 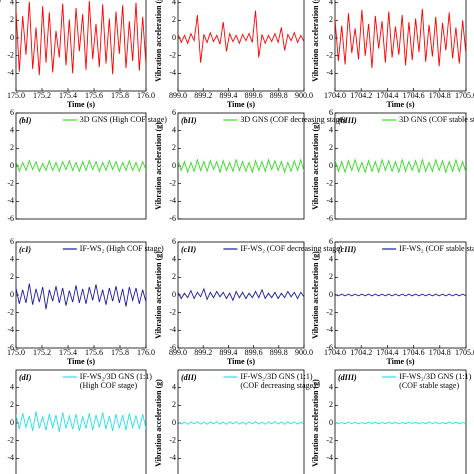 I want to click on panel-label: (bI), so click(x=25, y=120).